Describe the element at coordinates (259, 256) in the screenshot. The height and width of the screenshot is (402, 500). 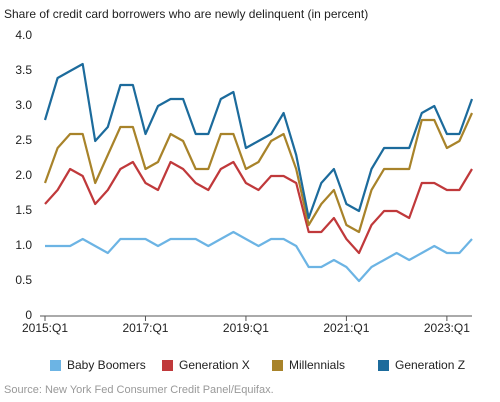
I see `line` at that location.